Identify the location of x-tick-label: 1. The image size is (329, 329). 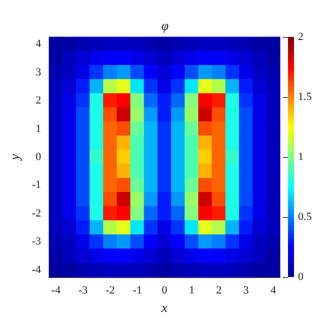
(191, 290).